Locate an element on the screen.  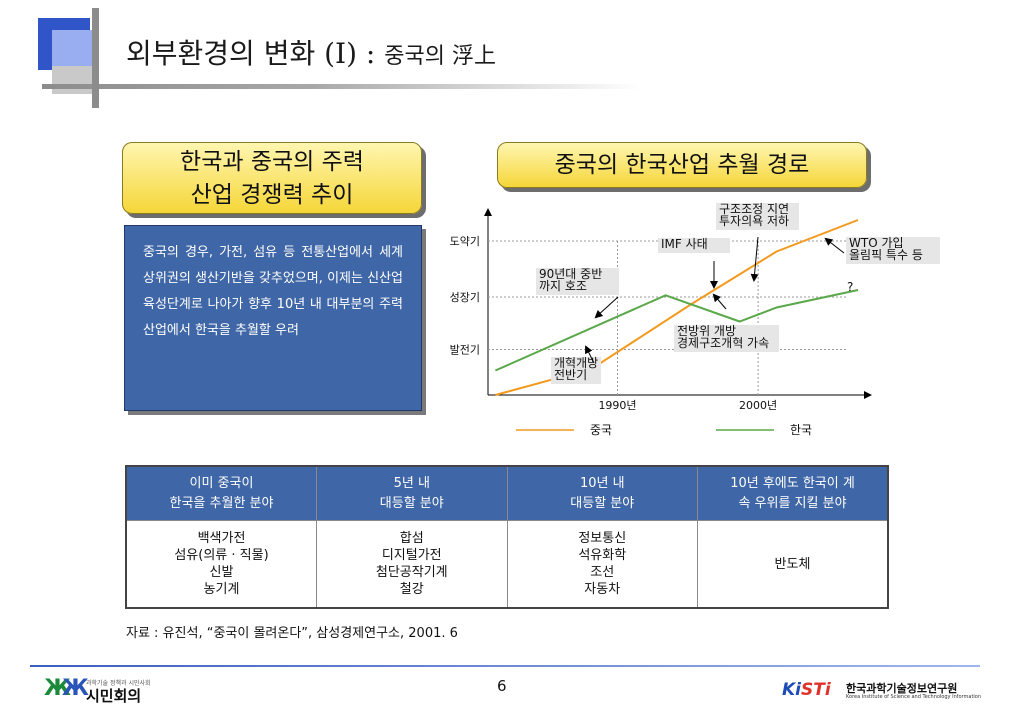
table-cell: 반도체 is located at coordinates (793, 564).